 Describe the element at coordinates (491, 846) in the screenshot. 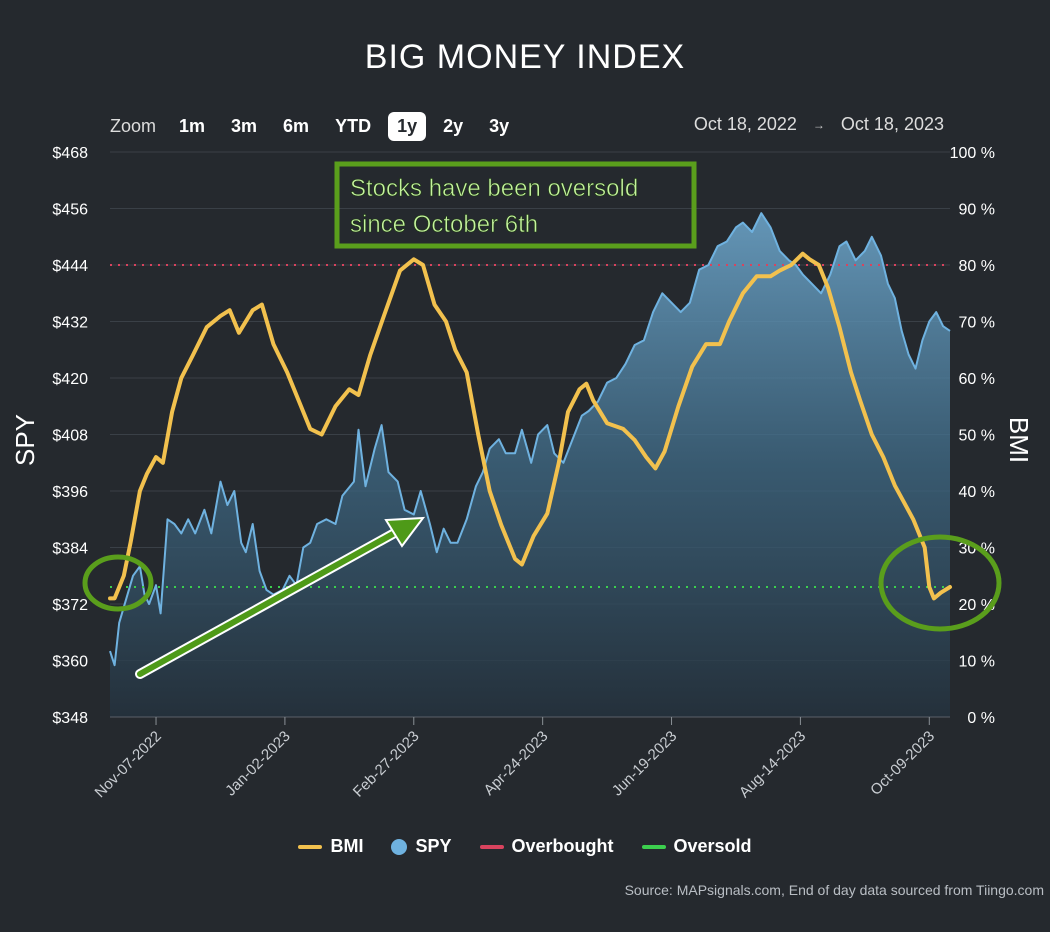

I see `legend-overbought-swatch` at that location.